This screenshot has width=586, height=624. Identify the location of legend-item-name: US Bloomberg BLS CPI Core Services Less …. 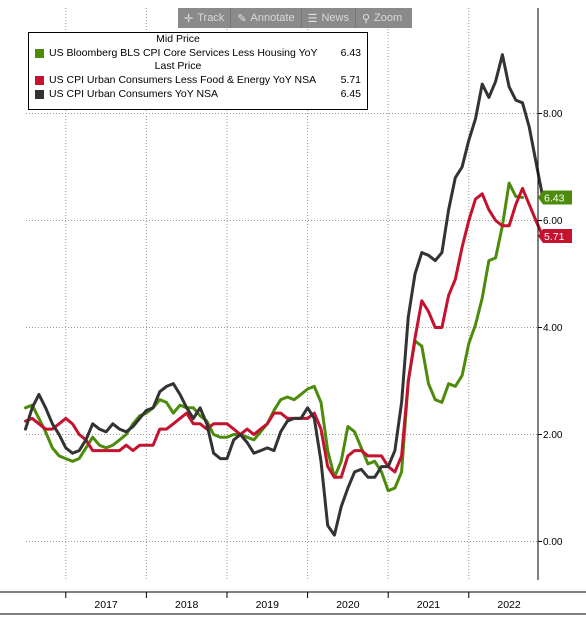
(183, 53).